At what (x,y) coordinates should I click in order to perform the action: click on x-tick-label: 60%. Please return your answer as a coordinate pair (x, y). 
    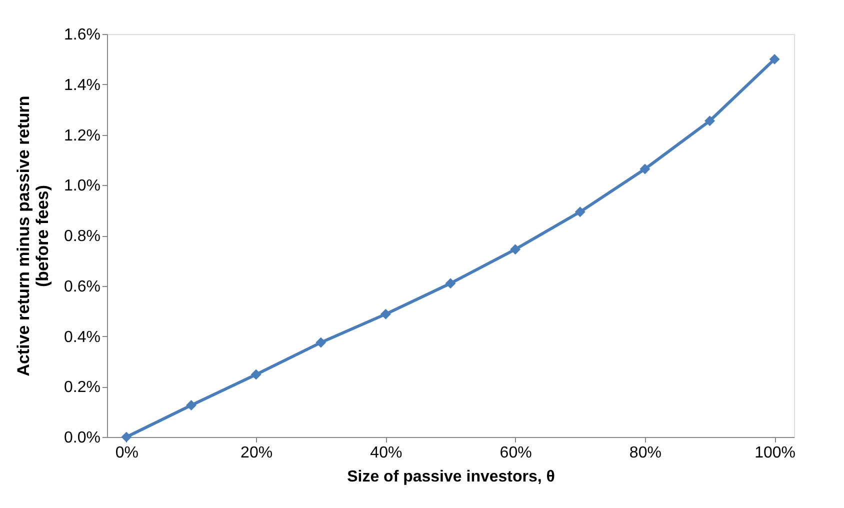
    Looking at the image, I should click on (516, 453).